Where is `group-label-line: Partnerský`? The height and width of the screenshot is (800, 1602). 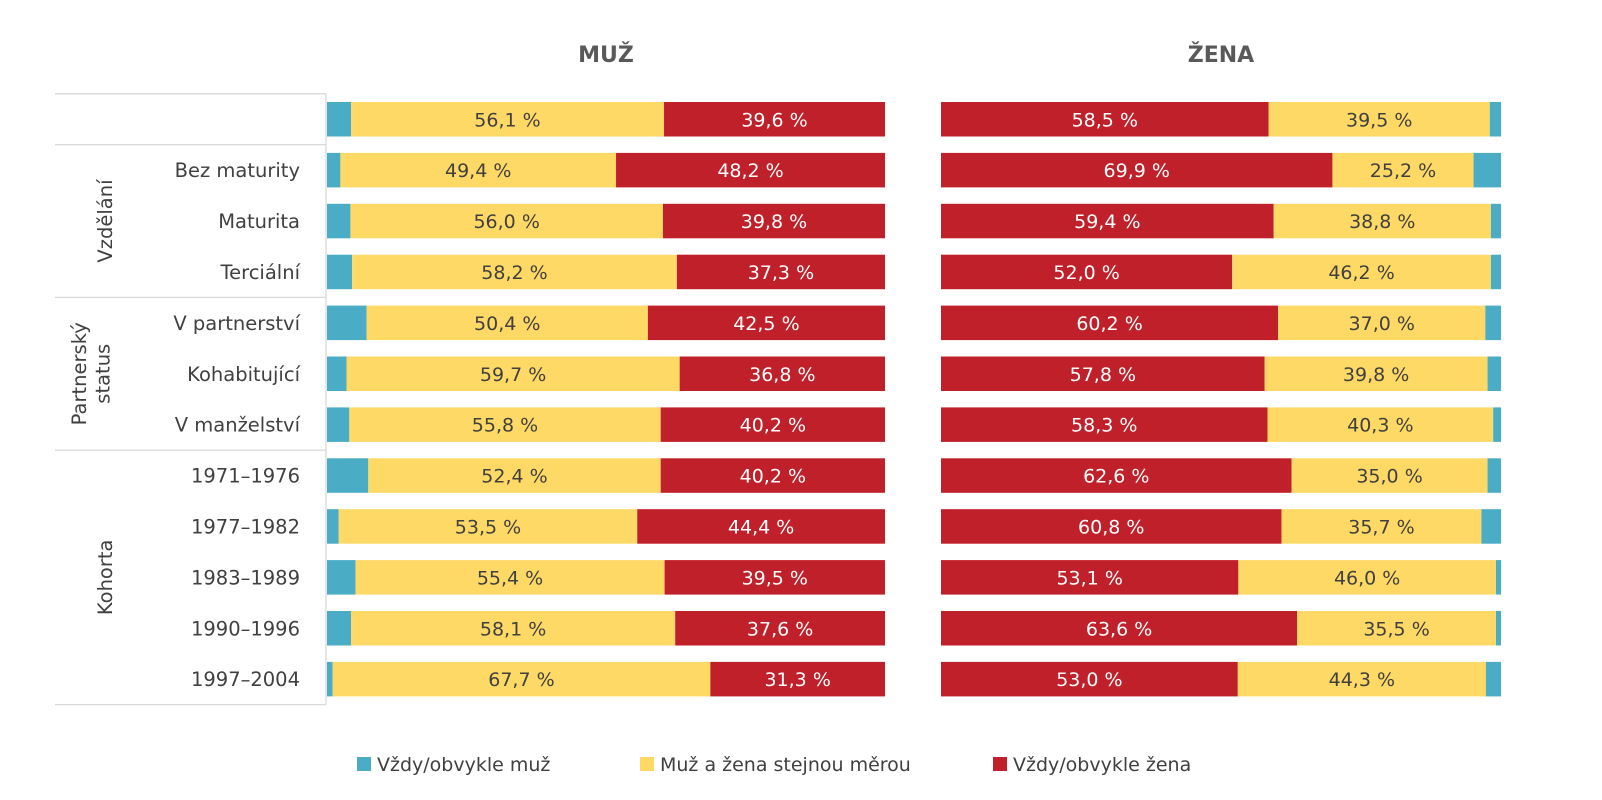
group-label-line: Partnerský is located at coordinates (79, 373).